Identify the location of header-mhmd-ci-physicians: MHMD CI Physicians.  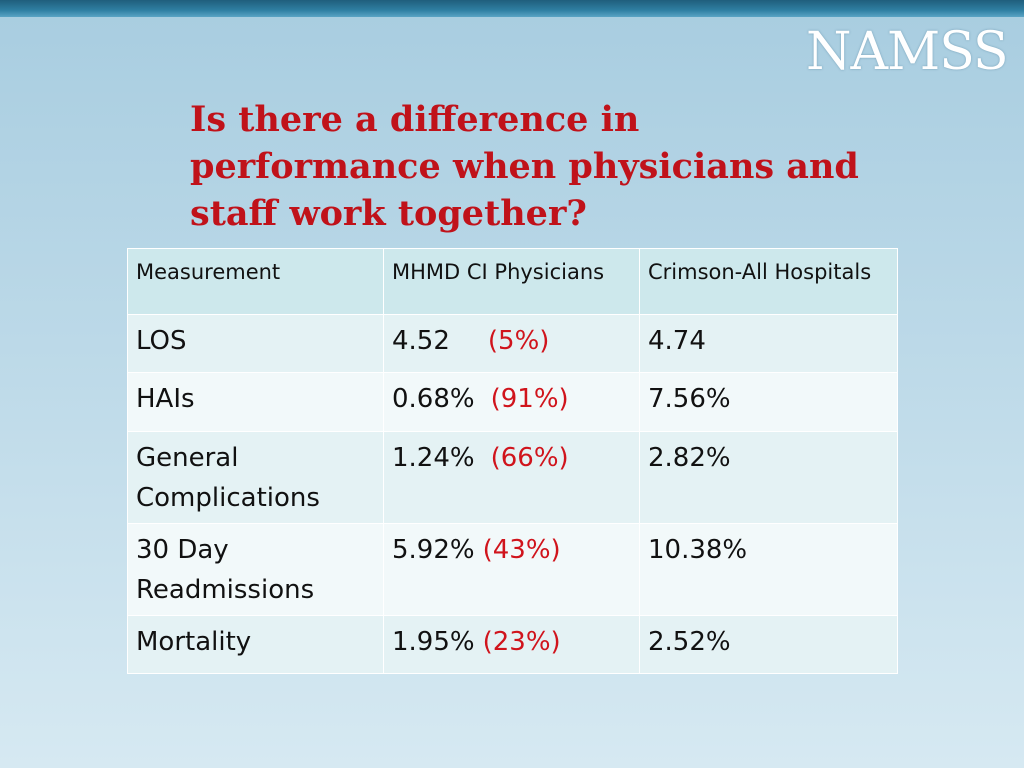
(511, 281).